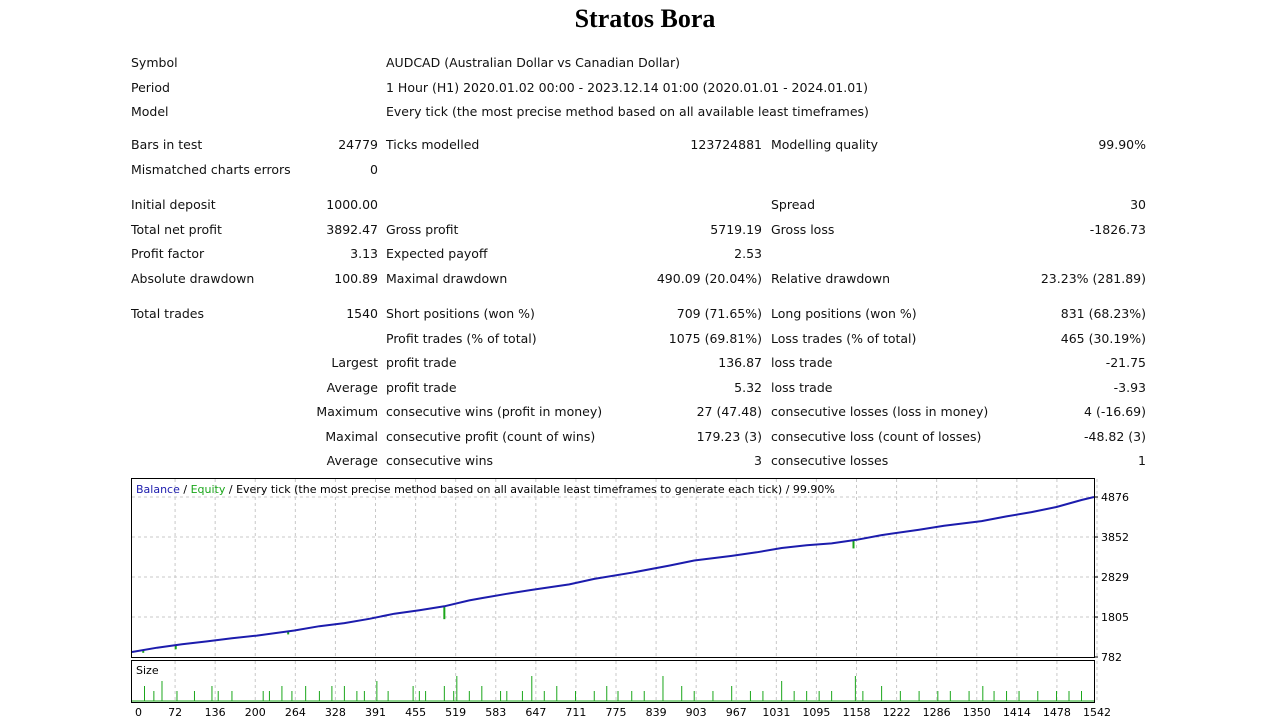  Describe the element at coordinates (1117, 229) in the screenshot. I see `gross-loss-value: -1826.73` at that location.